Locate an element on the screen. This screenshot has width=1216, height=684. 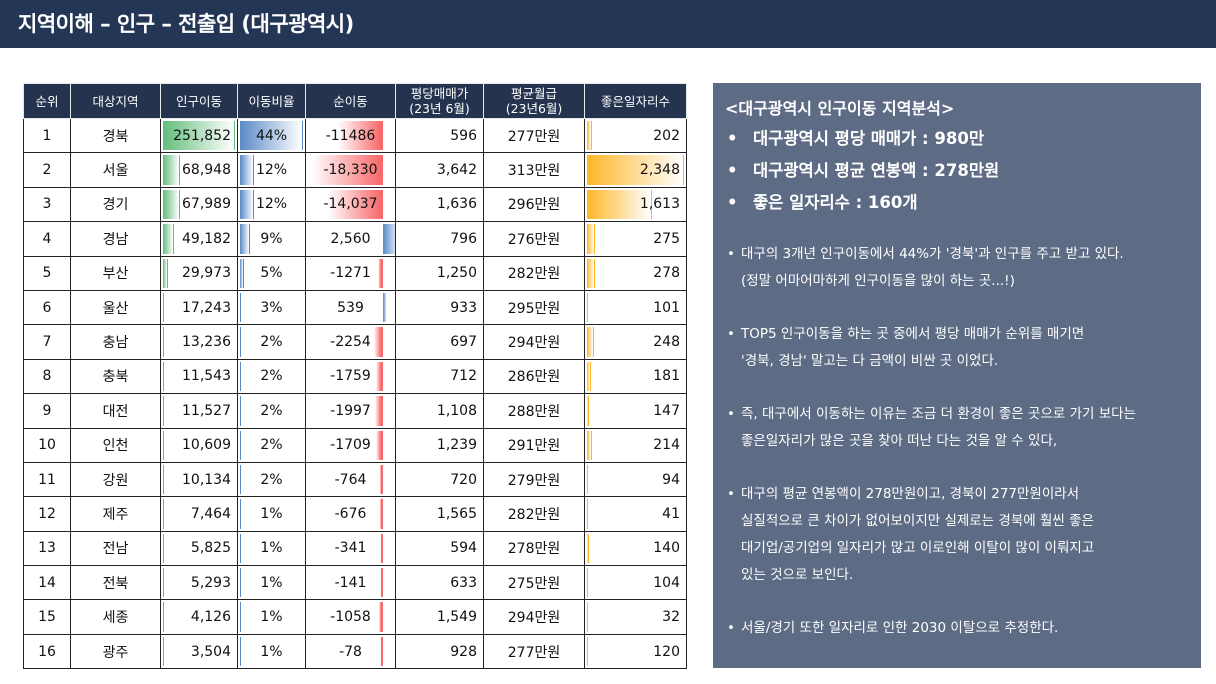
jobs-cell: 1,613 is located at coordinates (635, 204).